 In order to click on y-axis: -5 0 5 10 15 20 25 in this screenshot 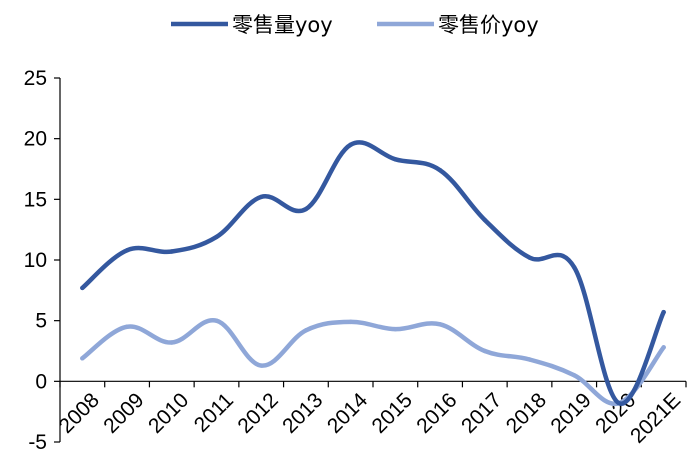, I will do `click(42, 260)`.